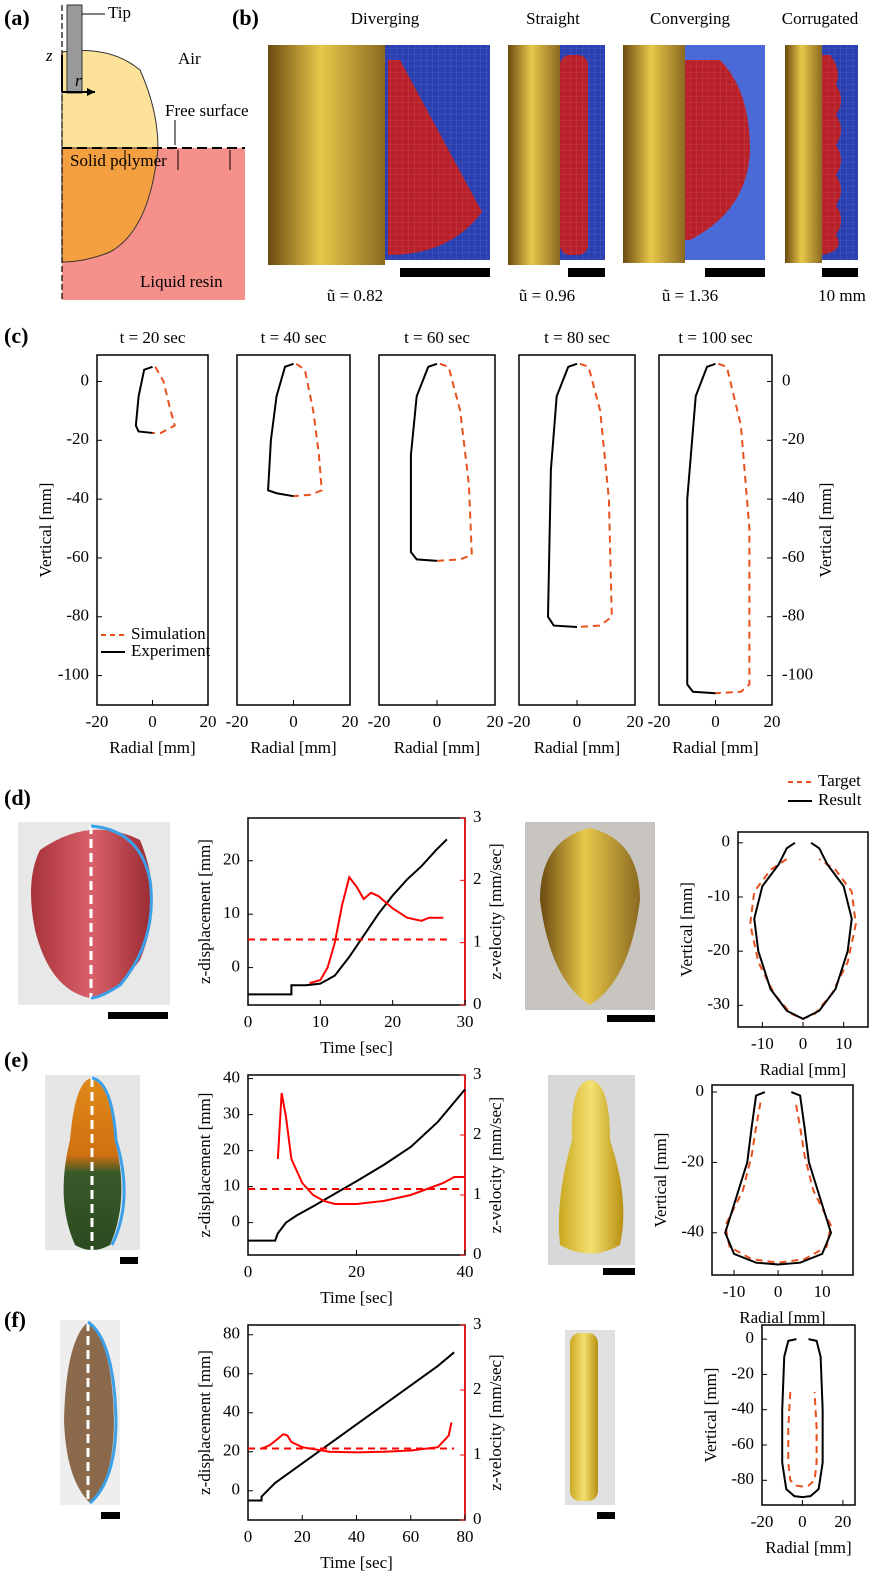 The width and height of the screenshot is (892, 1591). What do you see at coordinates (718, 895) in the screenshot?
I see `y-tick-label: -10` at bounding box center [718, 895].